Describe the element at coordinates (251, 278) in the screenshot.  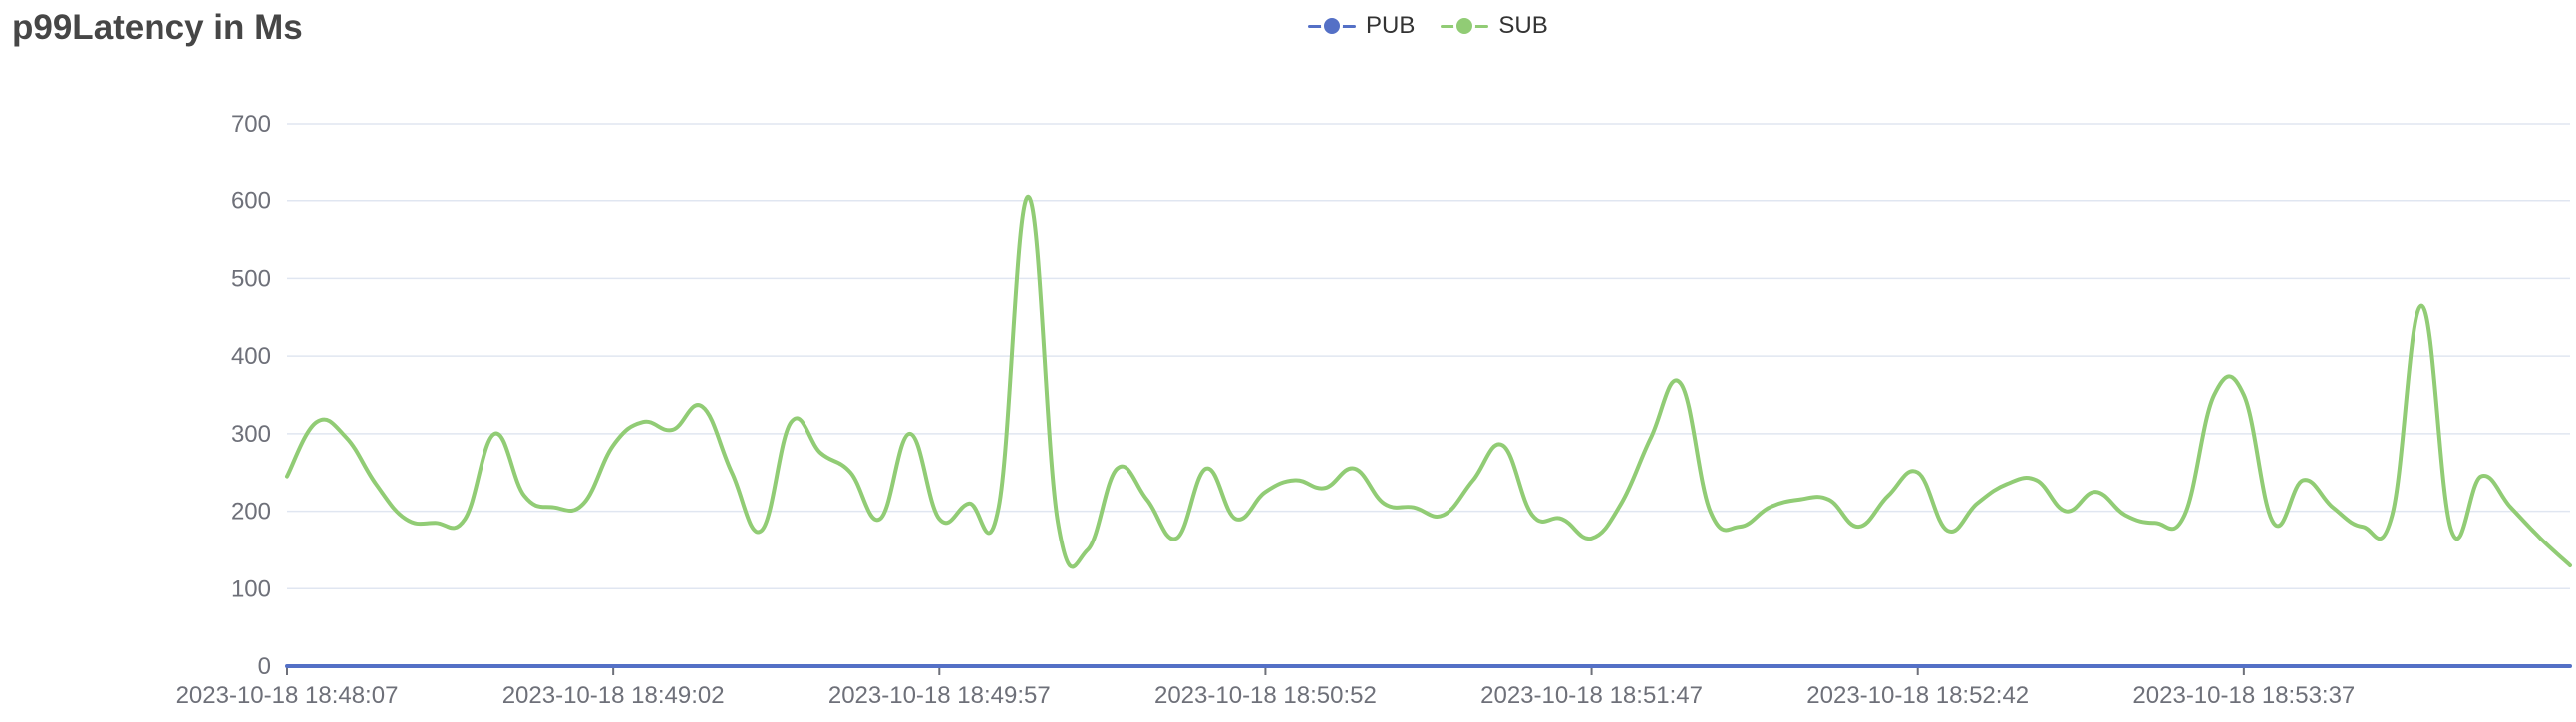
I see `y-tick-label-500: 500` at that location.